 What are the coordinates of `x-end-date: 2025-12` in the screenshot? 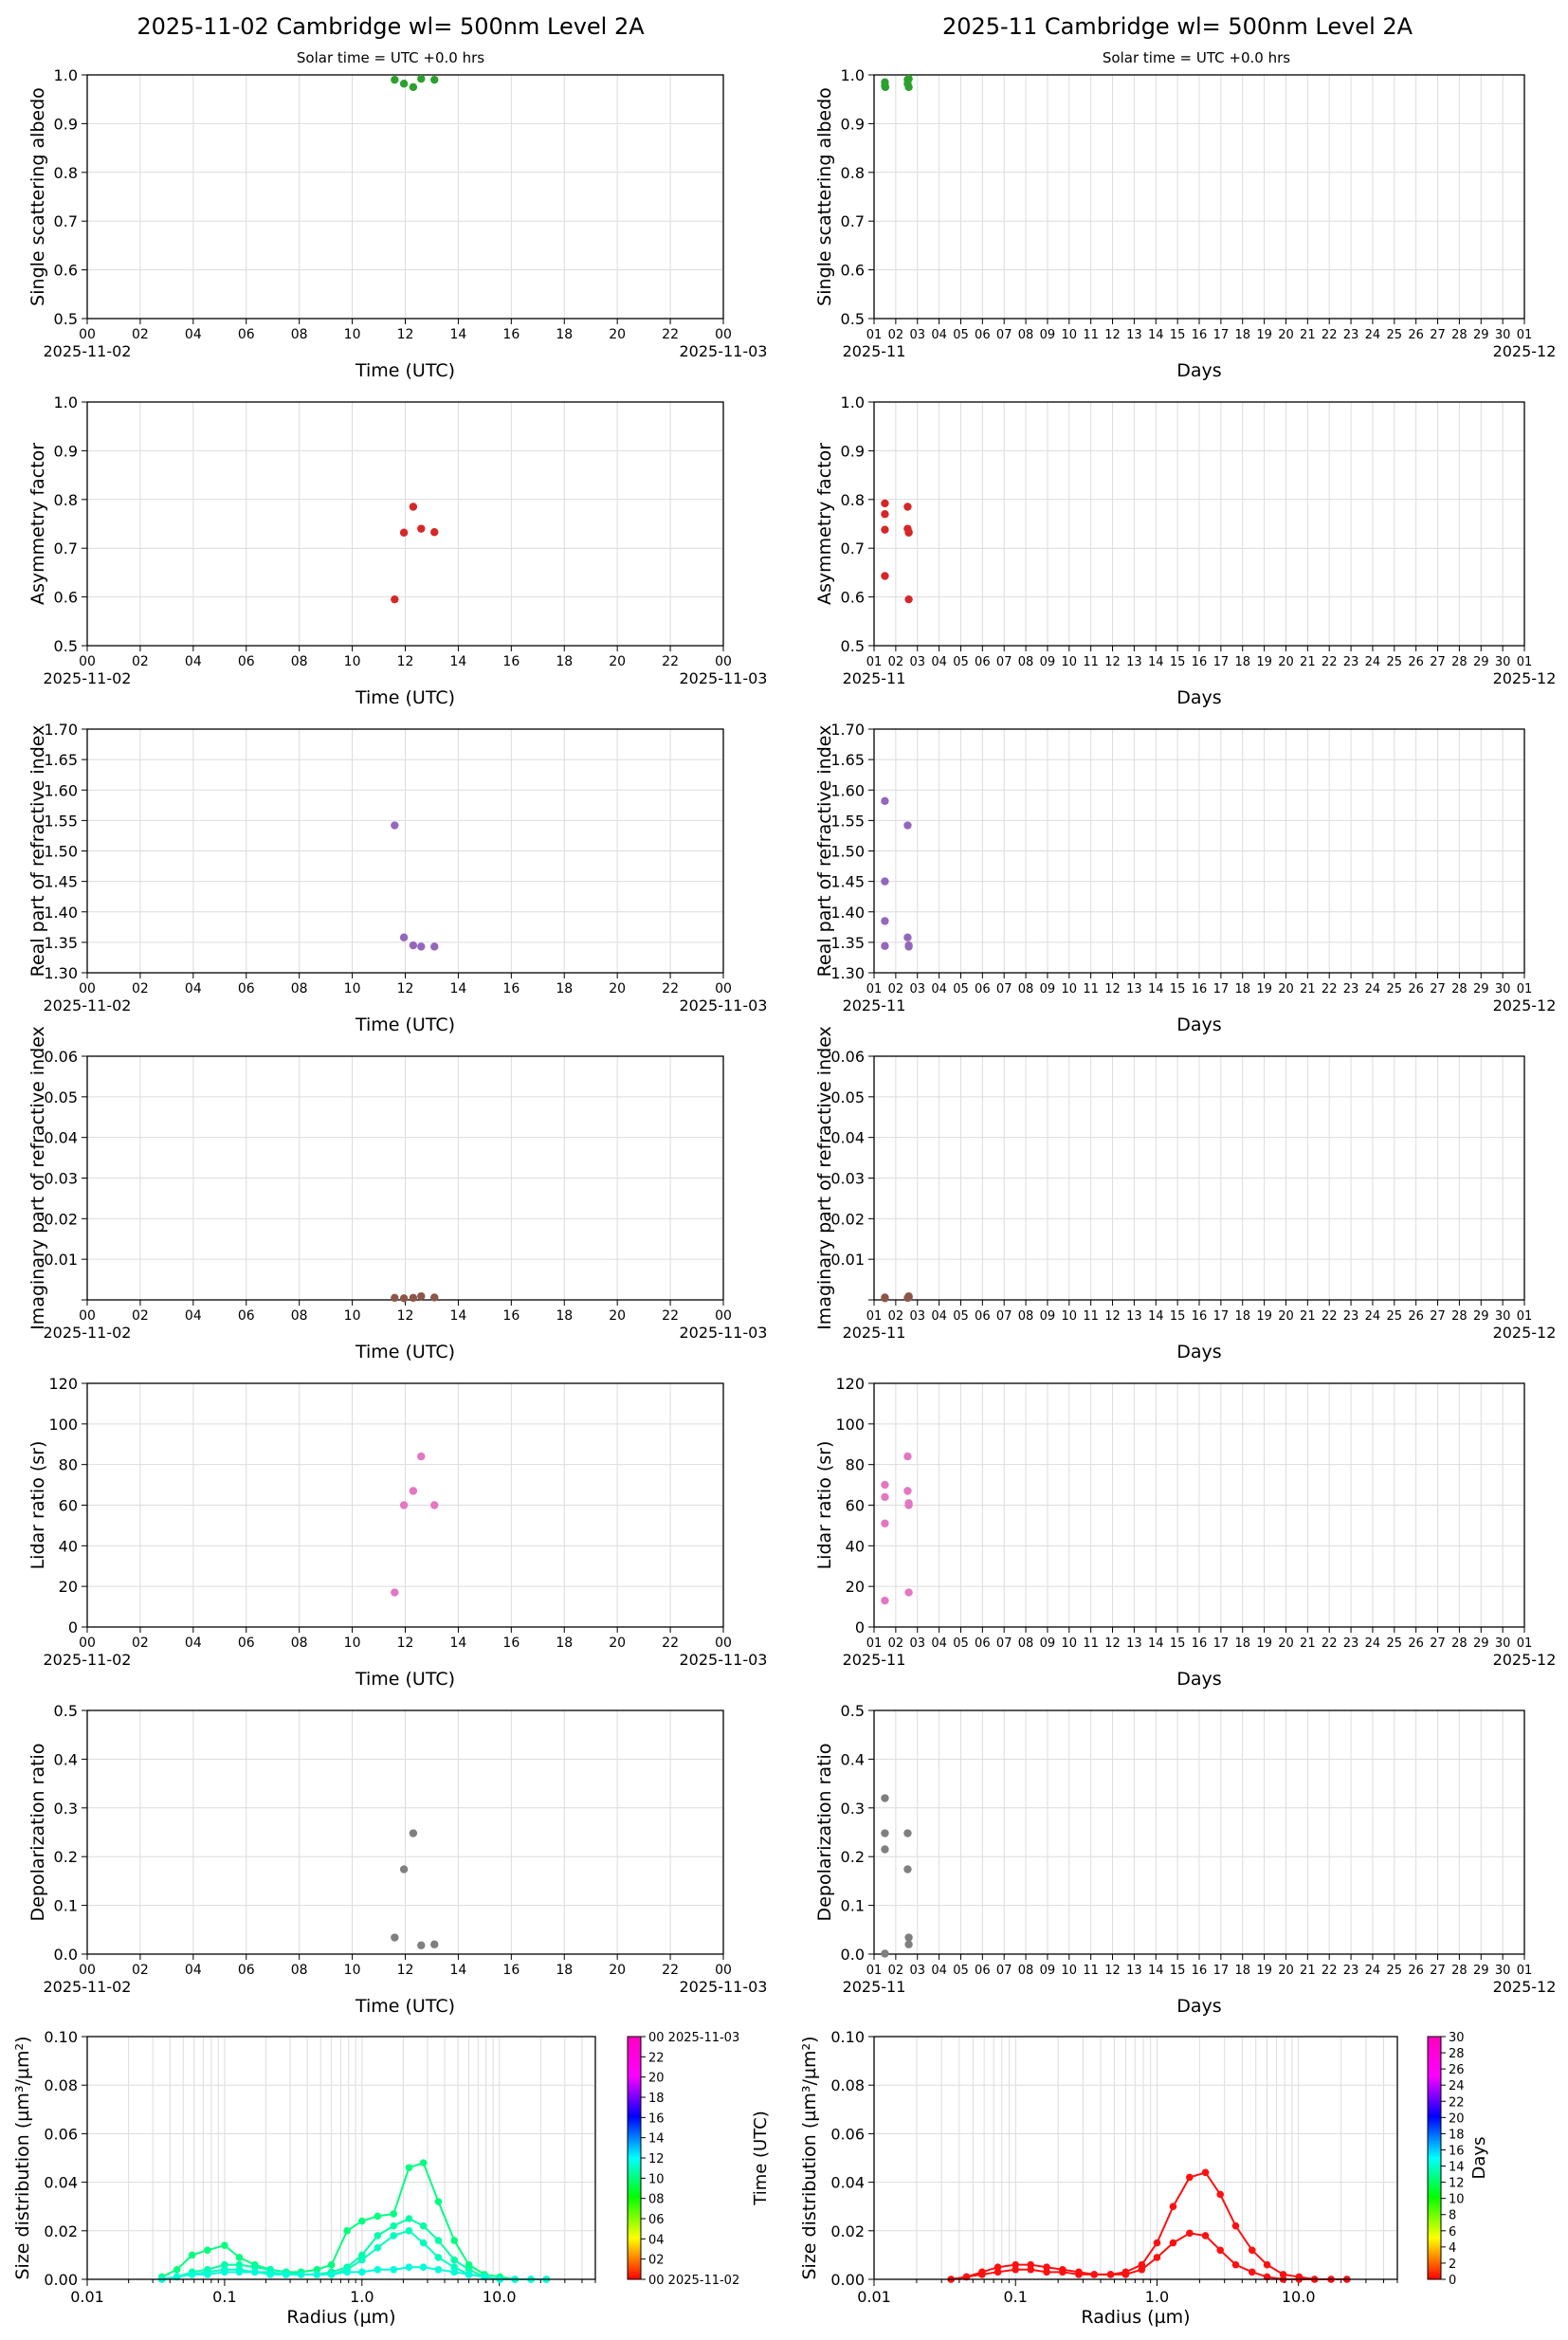 It's located at (1525, 1005).